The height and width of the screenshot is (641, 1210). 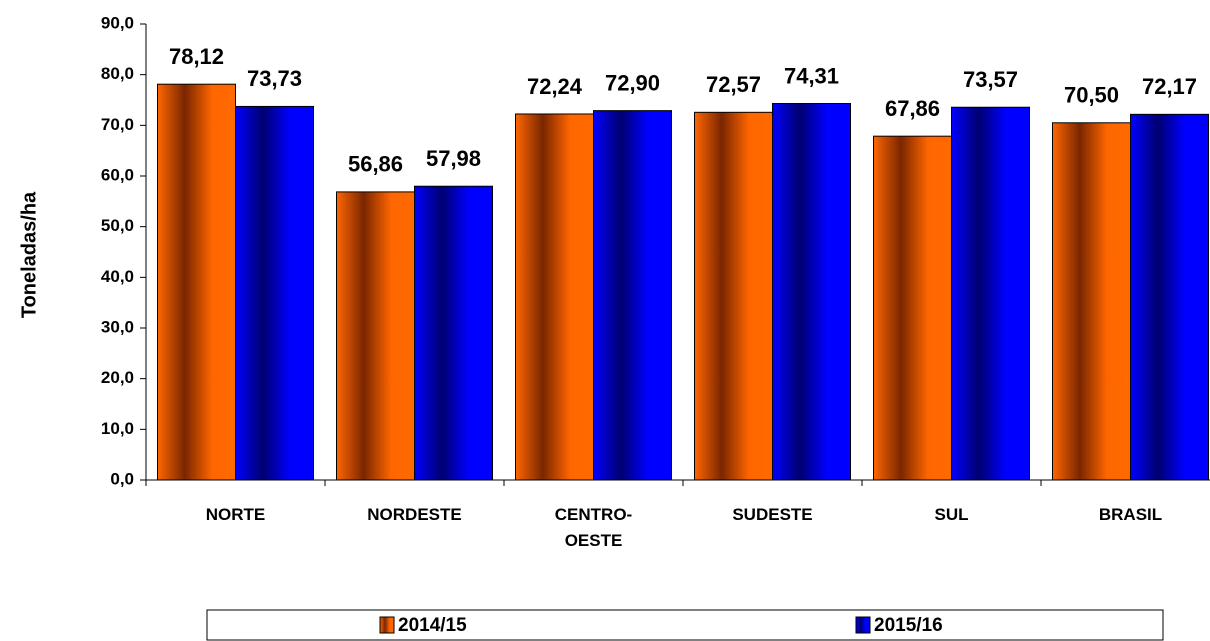 I want to click on x-tick-label-line: SUL, so click(x=952, y=514).